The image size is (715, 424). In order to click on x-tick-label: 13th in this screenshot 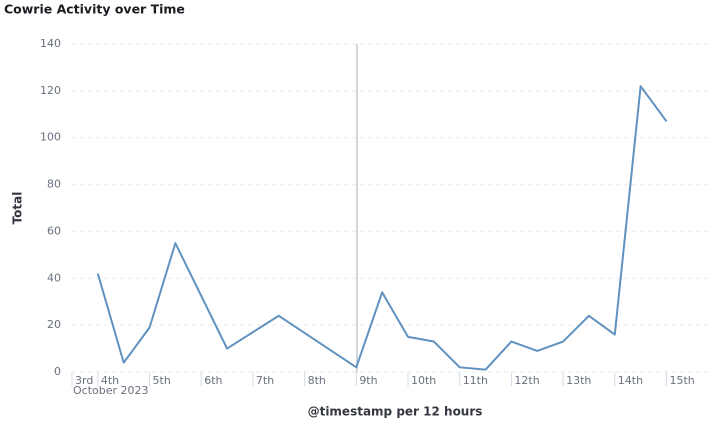, I will do `click(578, 380)`.